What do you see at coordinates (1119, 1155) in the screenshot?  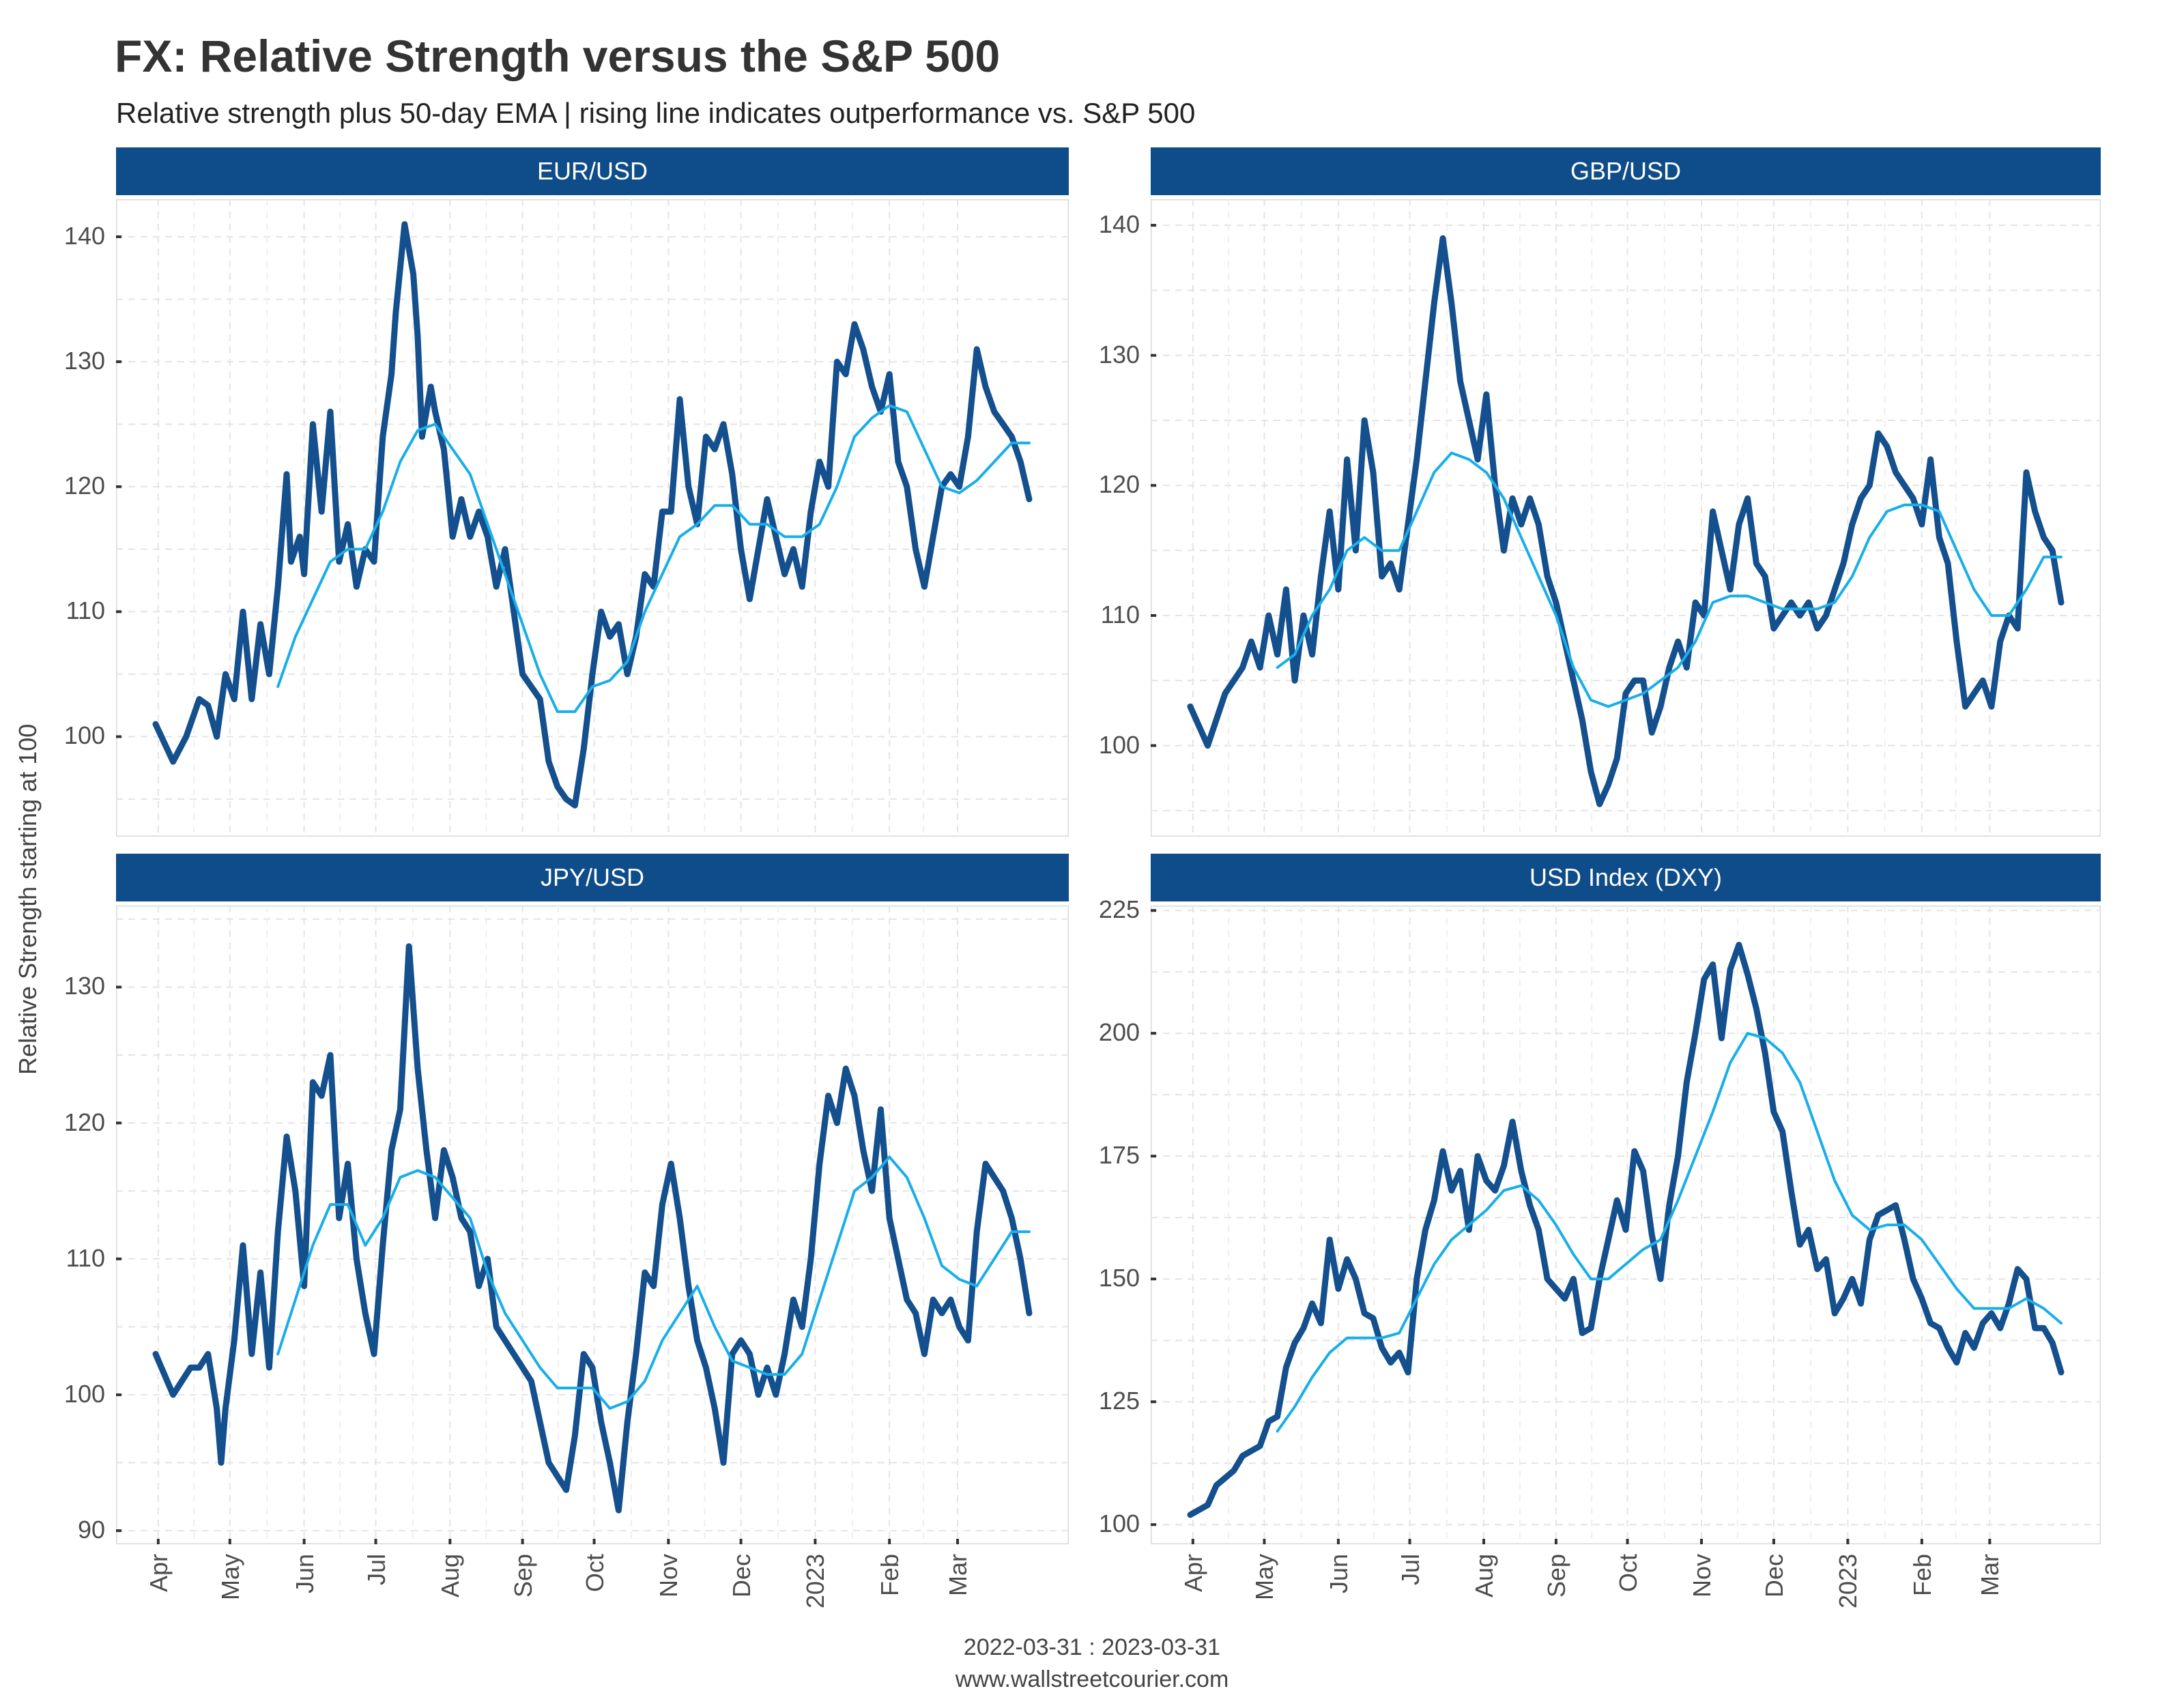 I see `y-tick-label: 175` at bounding box center [1119, 1155].